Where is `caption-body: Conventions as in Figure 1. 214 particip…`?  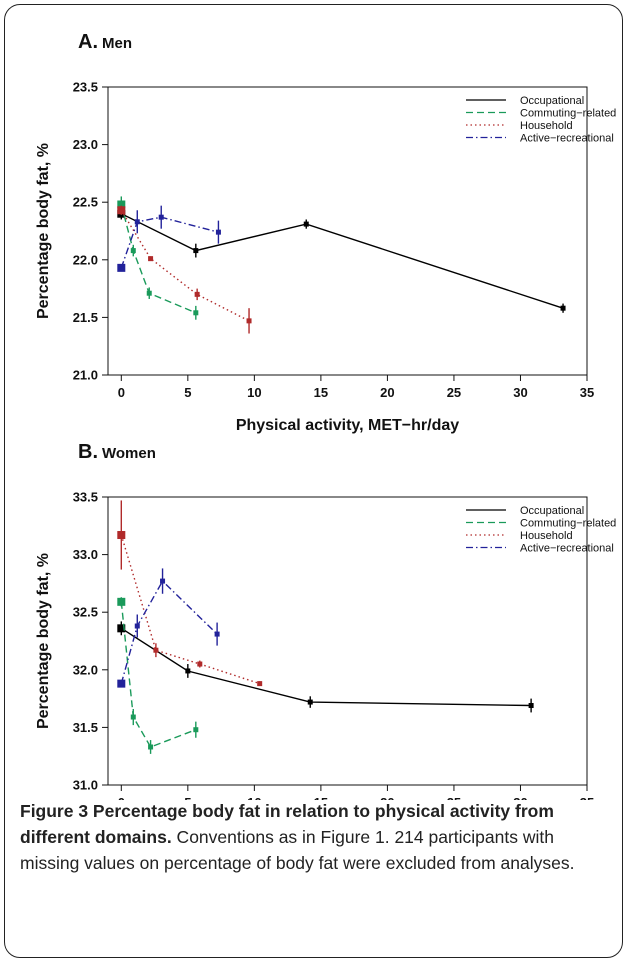
caption-body: Conventions as in Figure 1. 214 particip… is located at coordinates (297, 850).